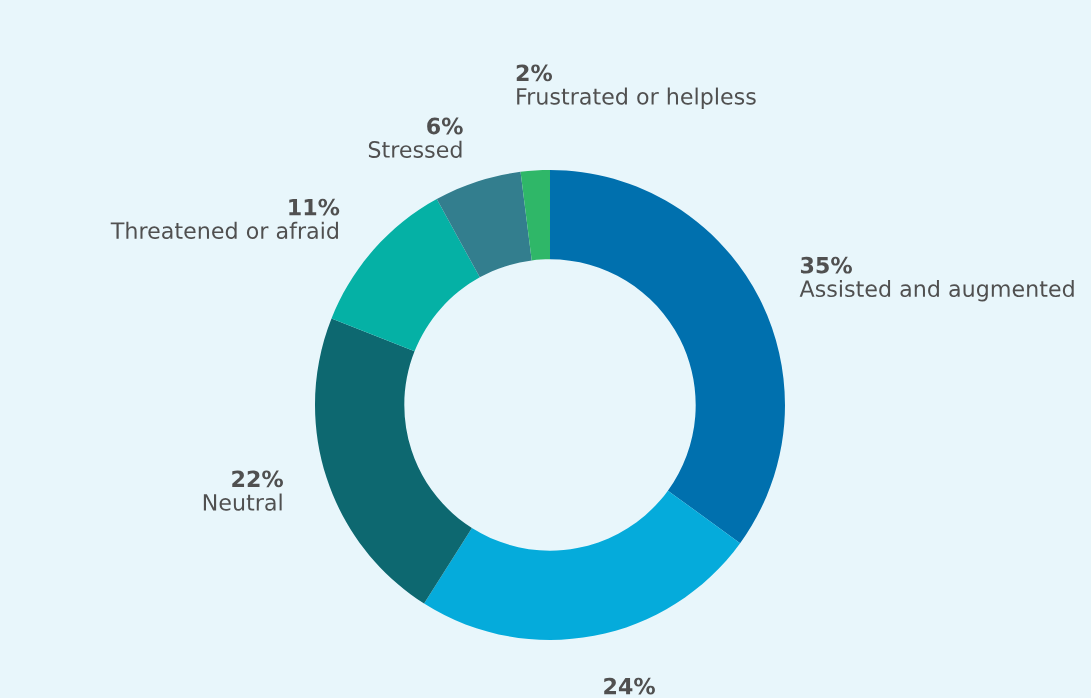  What do you see at coordinates (445, 126) in the screenshot?
I see `data-label: 6%` at bounding box center [445, 126].